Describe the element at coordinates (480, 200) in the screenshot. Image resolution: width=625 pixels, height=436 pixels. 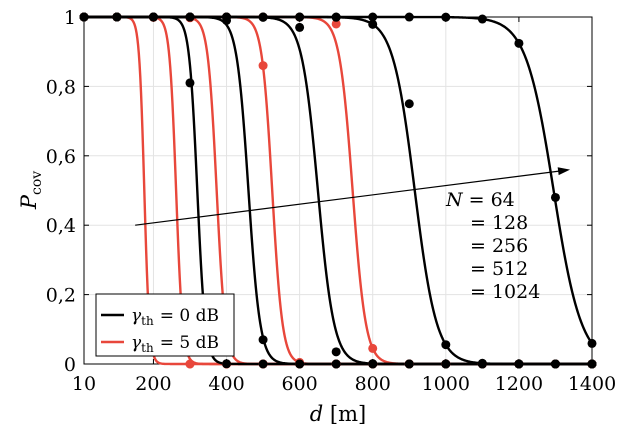
I see `annotation-line: N = 64` at that location.